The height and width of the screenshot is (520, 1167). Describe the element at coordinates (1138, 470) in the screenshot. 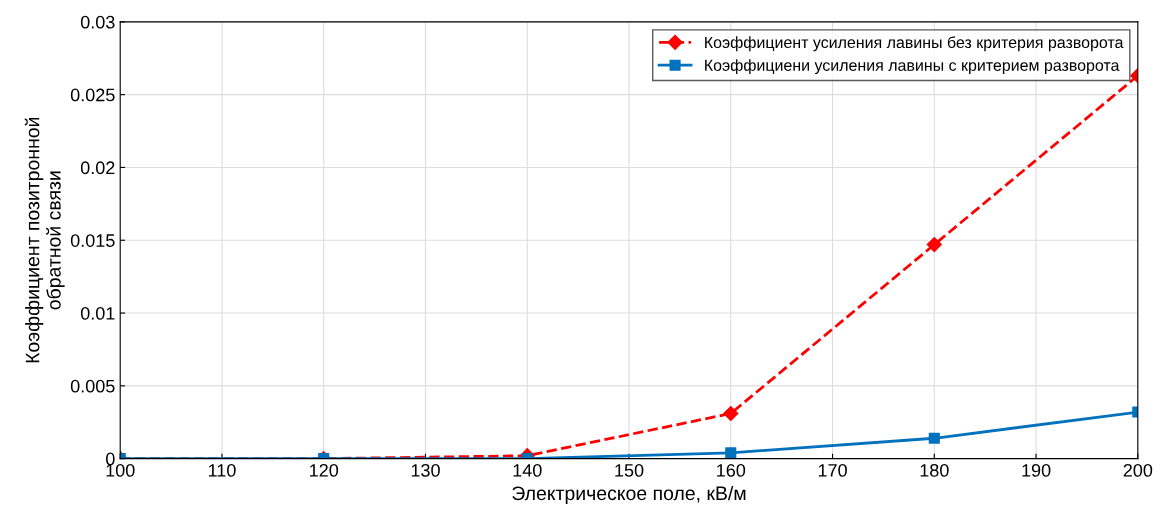

I see `x-tick-label: 200` at that location.